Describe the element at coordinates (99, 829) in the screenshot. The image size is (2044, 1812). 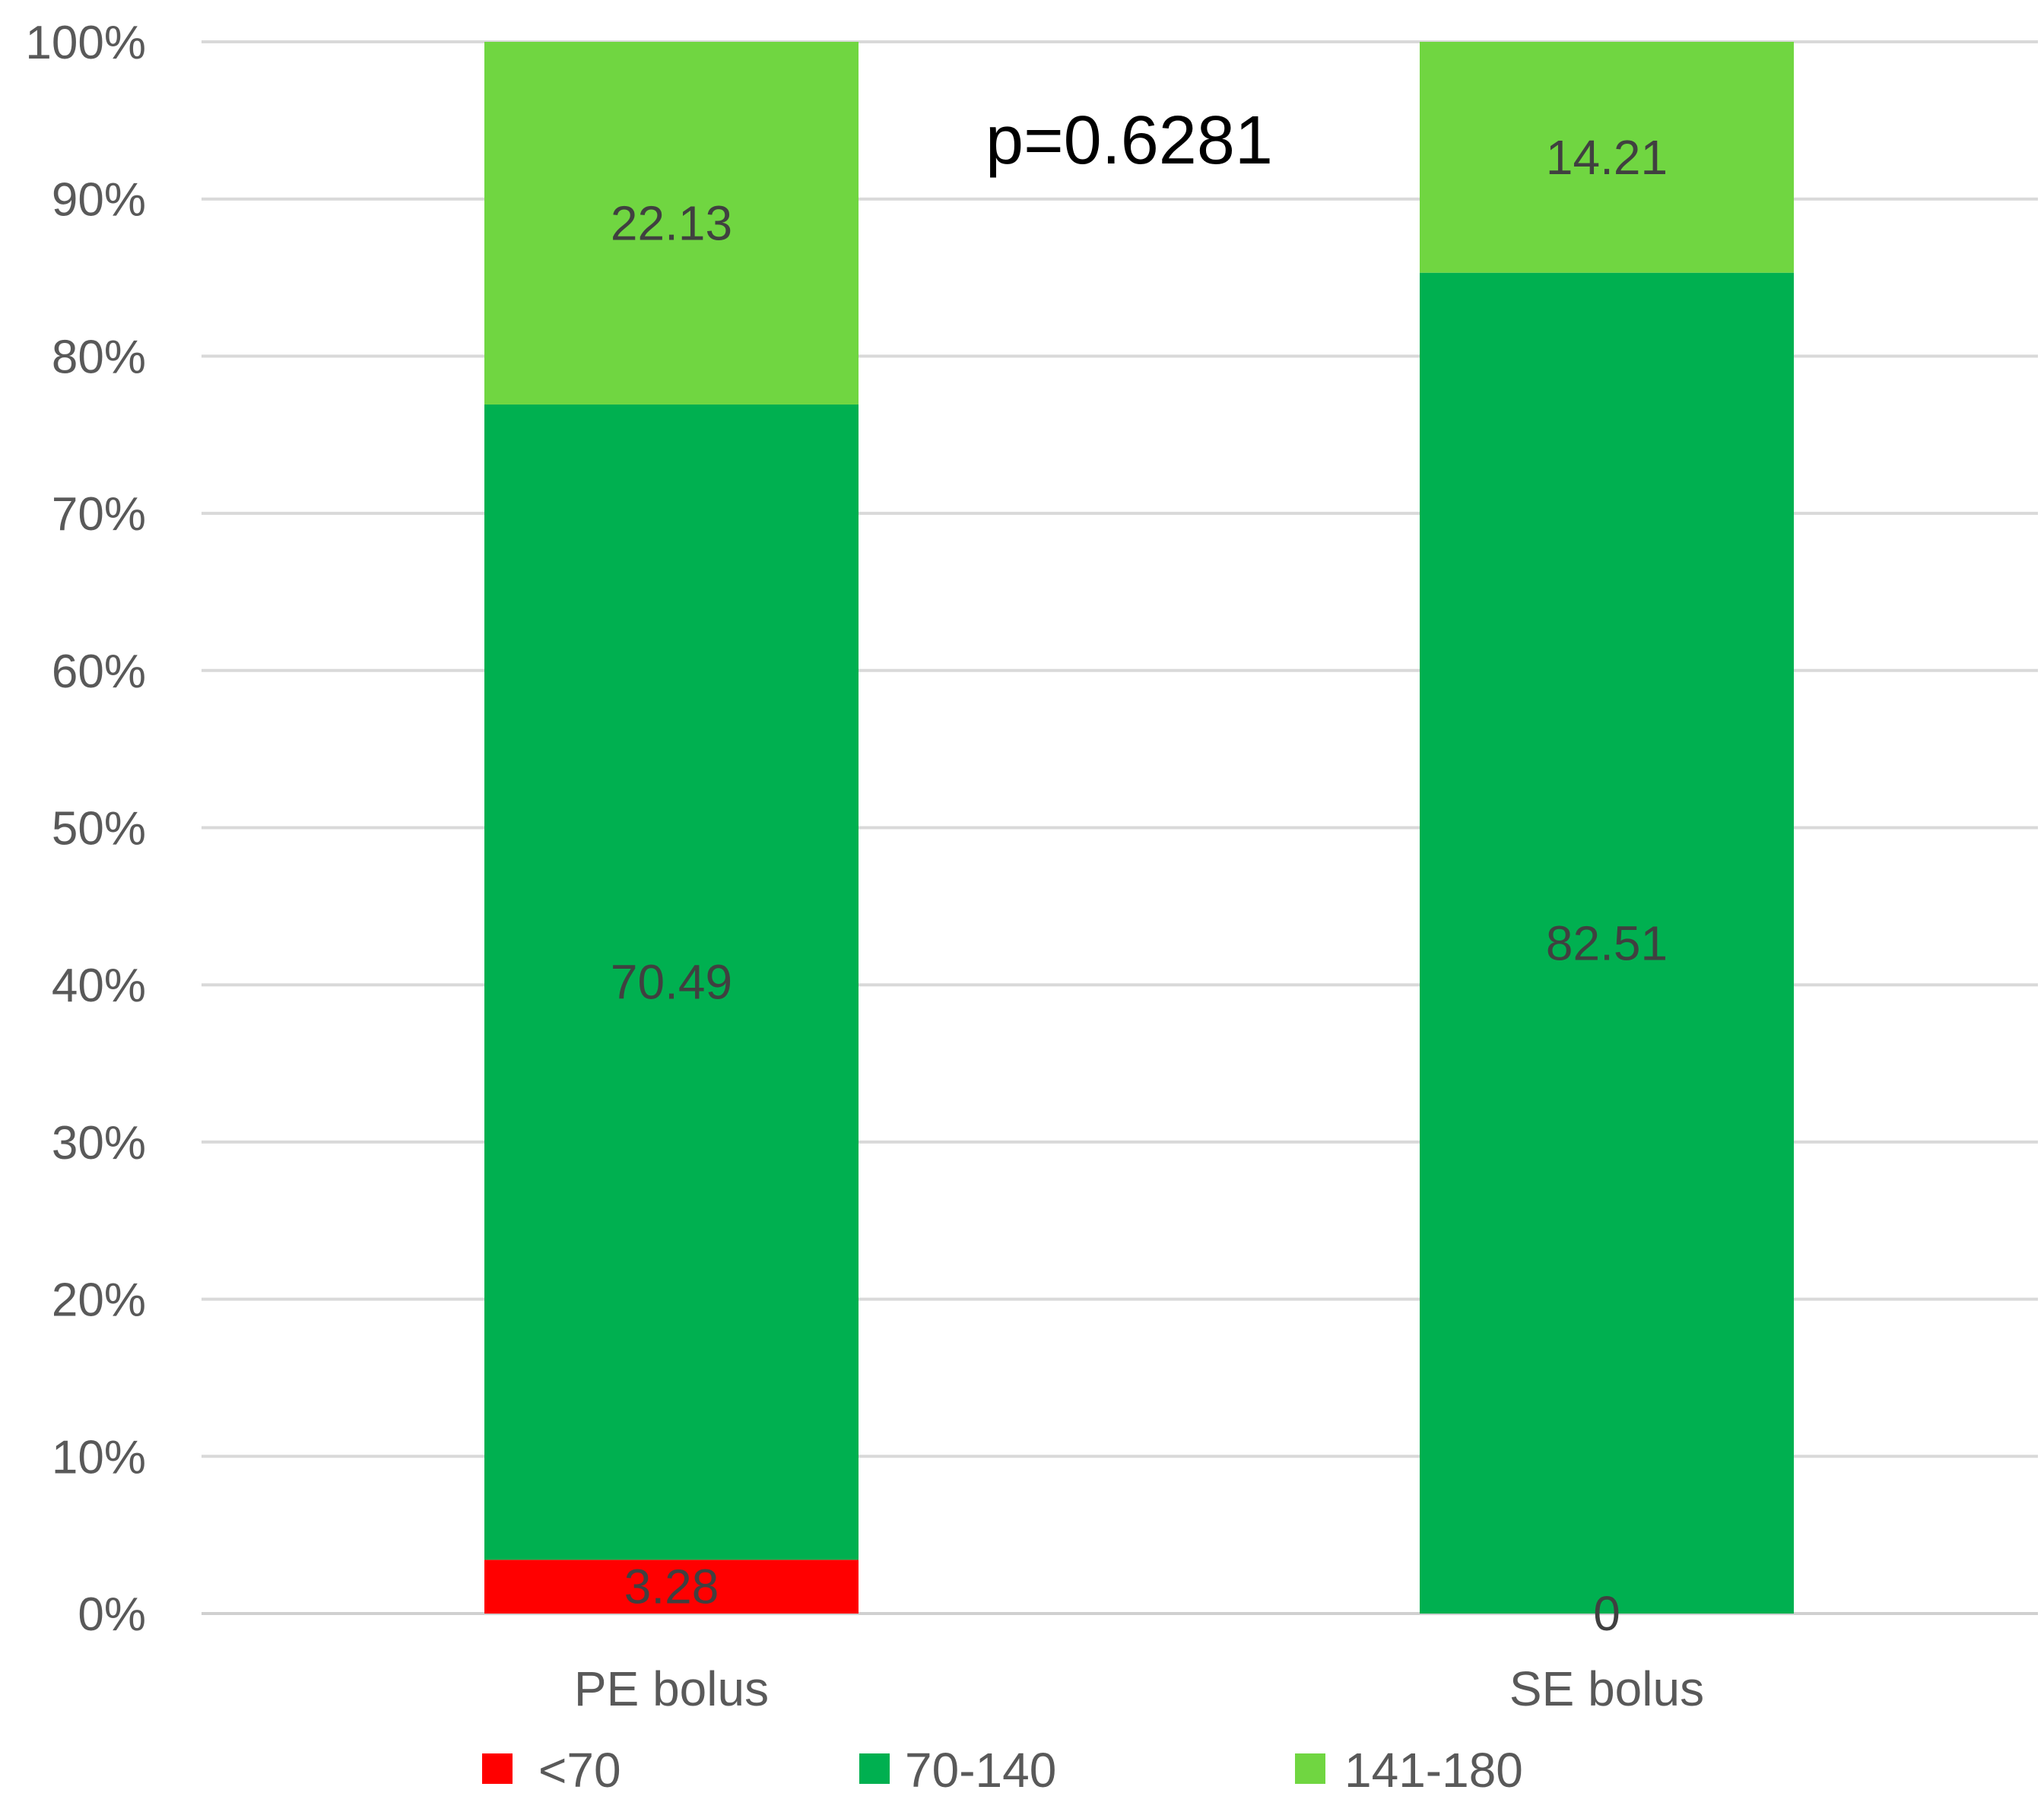
I see `y-tick-label: 50%` at that location.